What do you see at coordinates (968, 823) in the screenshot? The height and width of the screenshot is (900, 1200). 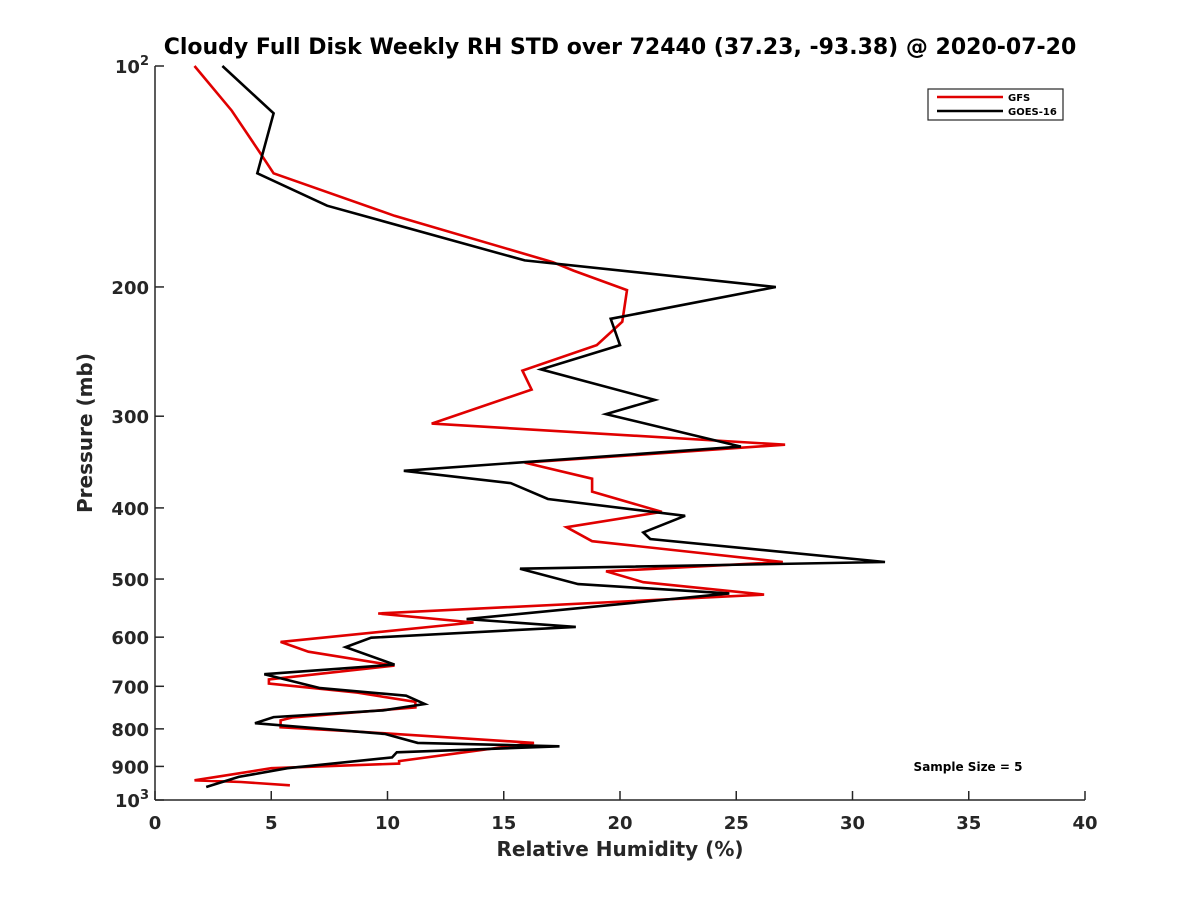 I see `x-tick-label: 35` at bounding box center [968, 823].